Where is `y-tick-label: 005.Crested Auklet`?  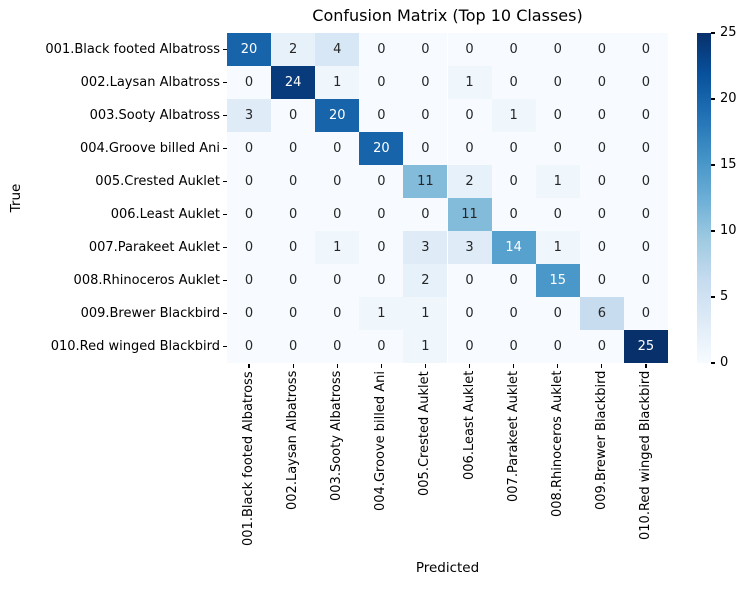 y-tick-label: 005.Crested Auklet is located at coordinates (157, 181).